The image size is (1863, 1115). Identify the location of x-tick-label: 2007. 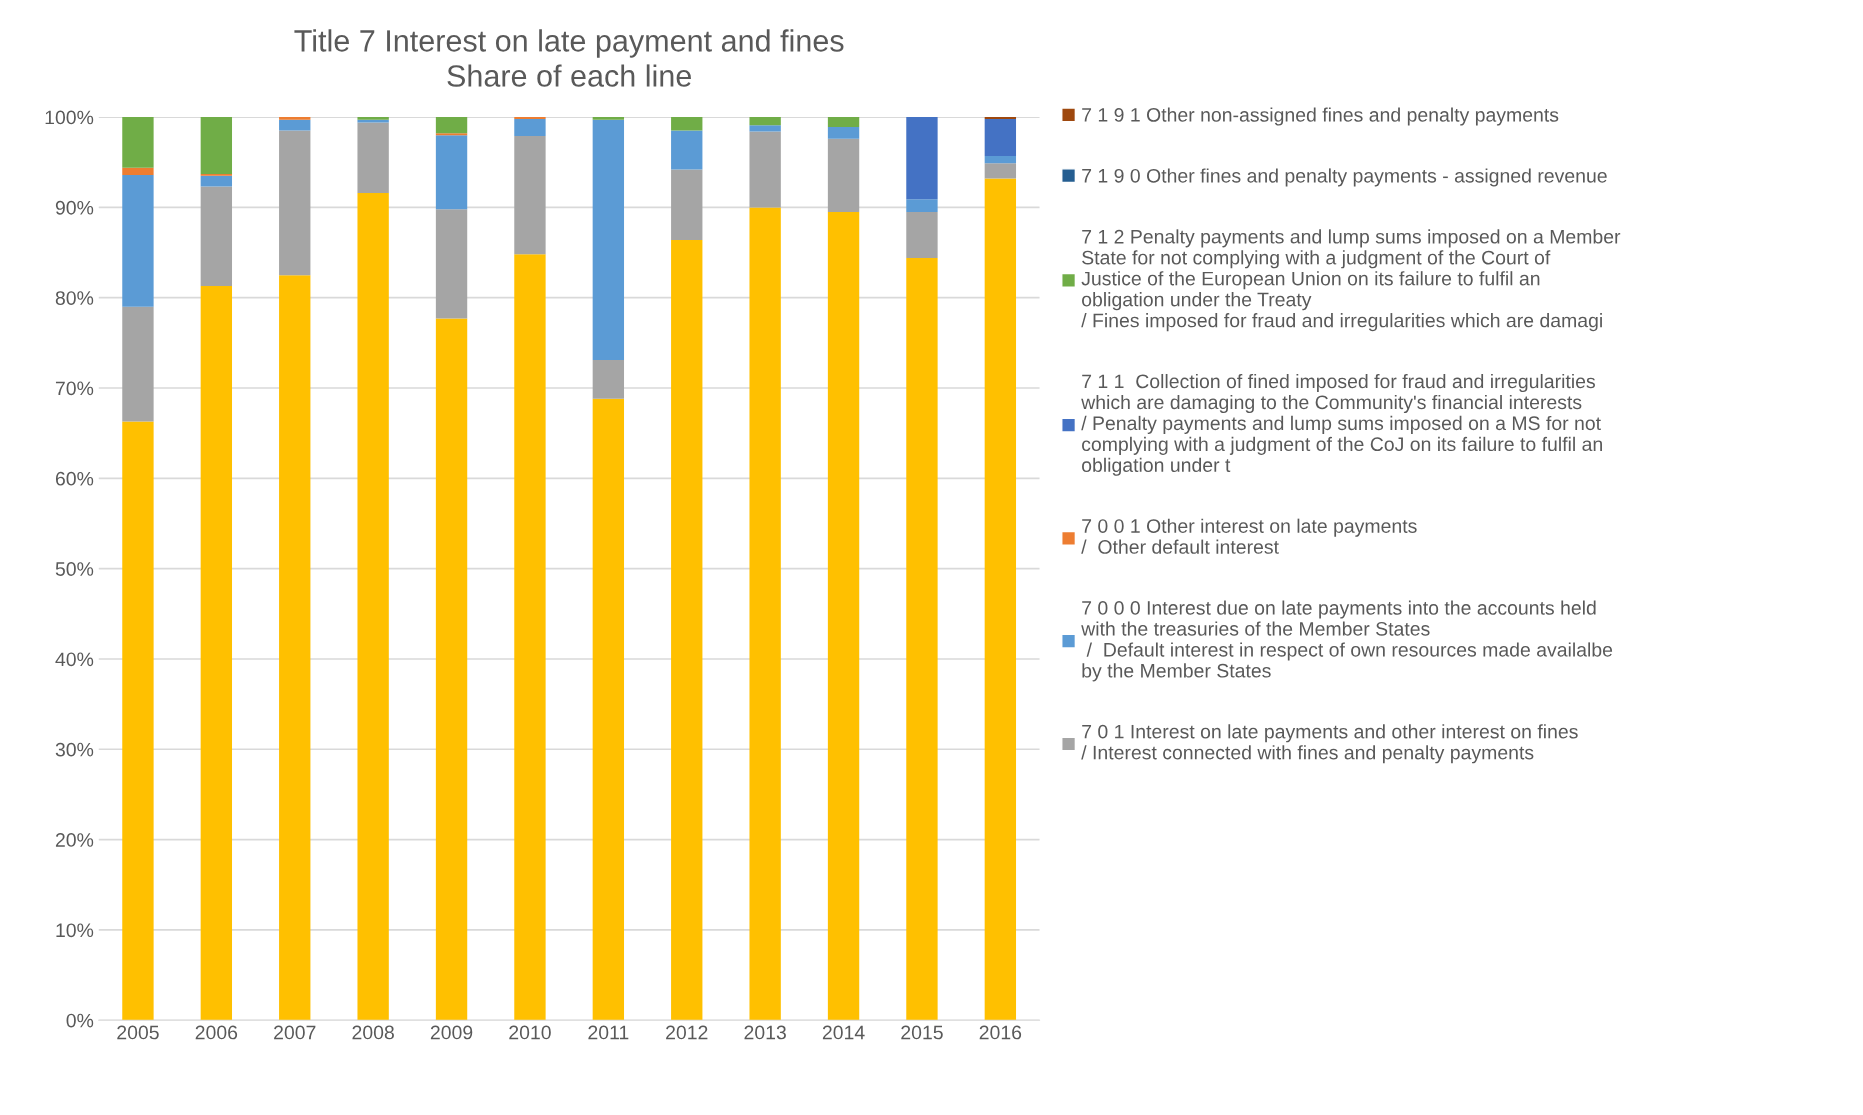
(295, 1032).